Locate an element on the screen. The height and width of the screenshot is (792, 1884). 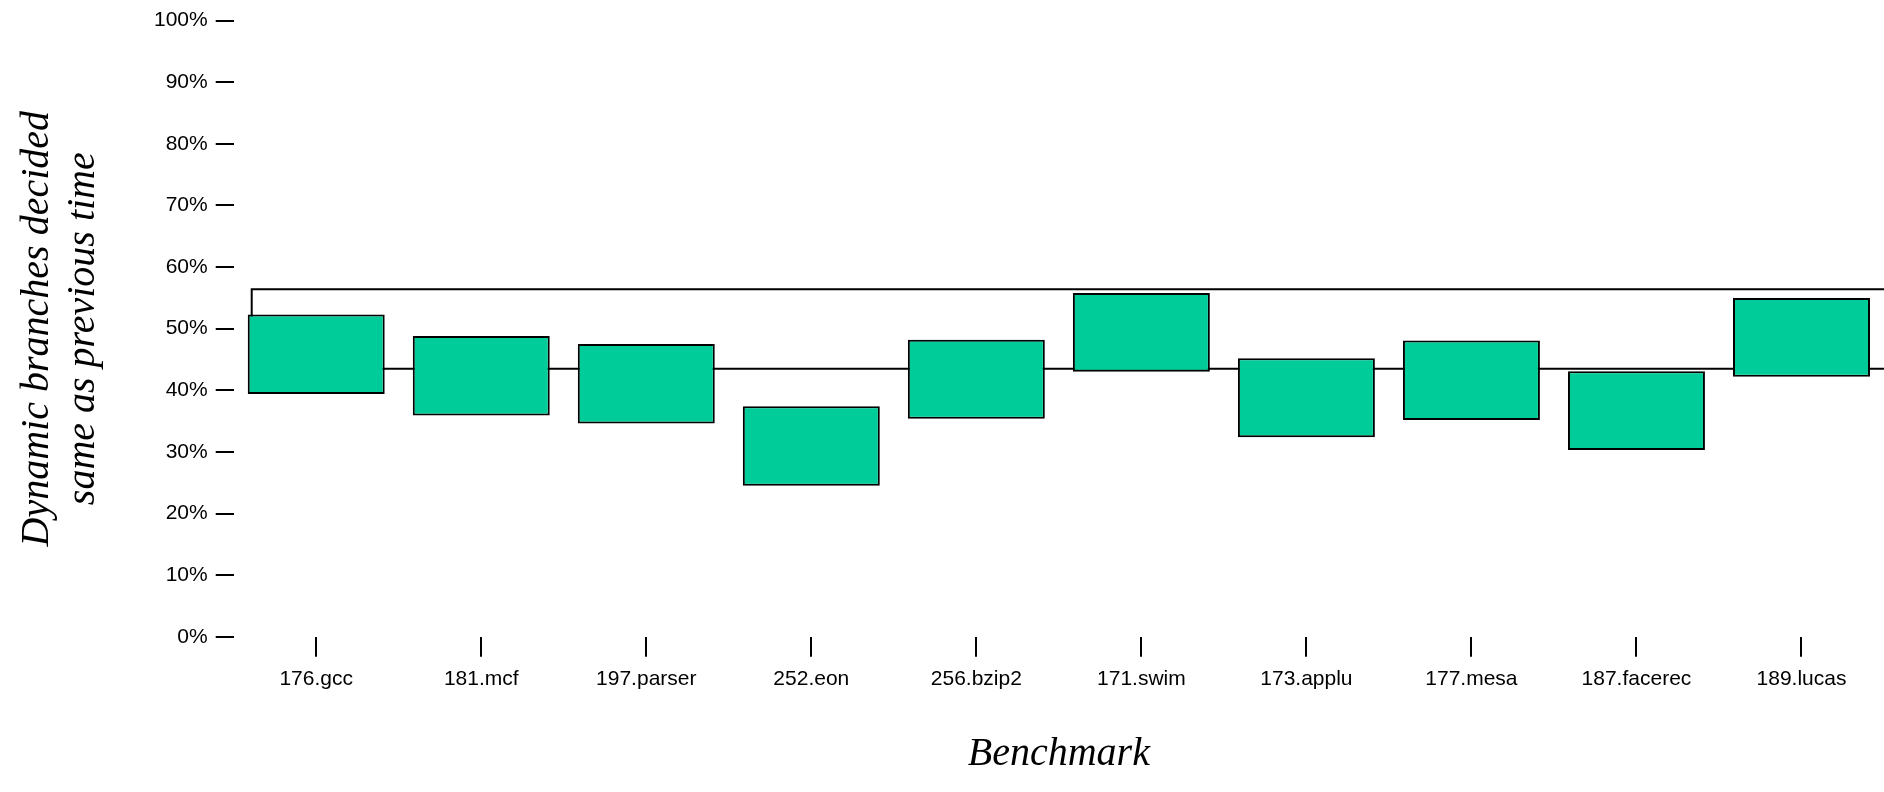
x-tick-label: 187.facerec is located at coordinates (1636, 678).